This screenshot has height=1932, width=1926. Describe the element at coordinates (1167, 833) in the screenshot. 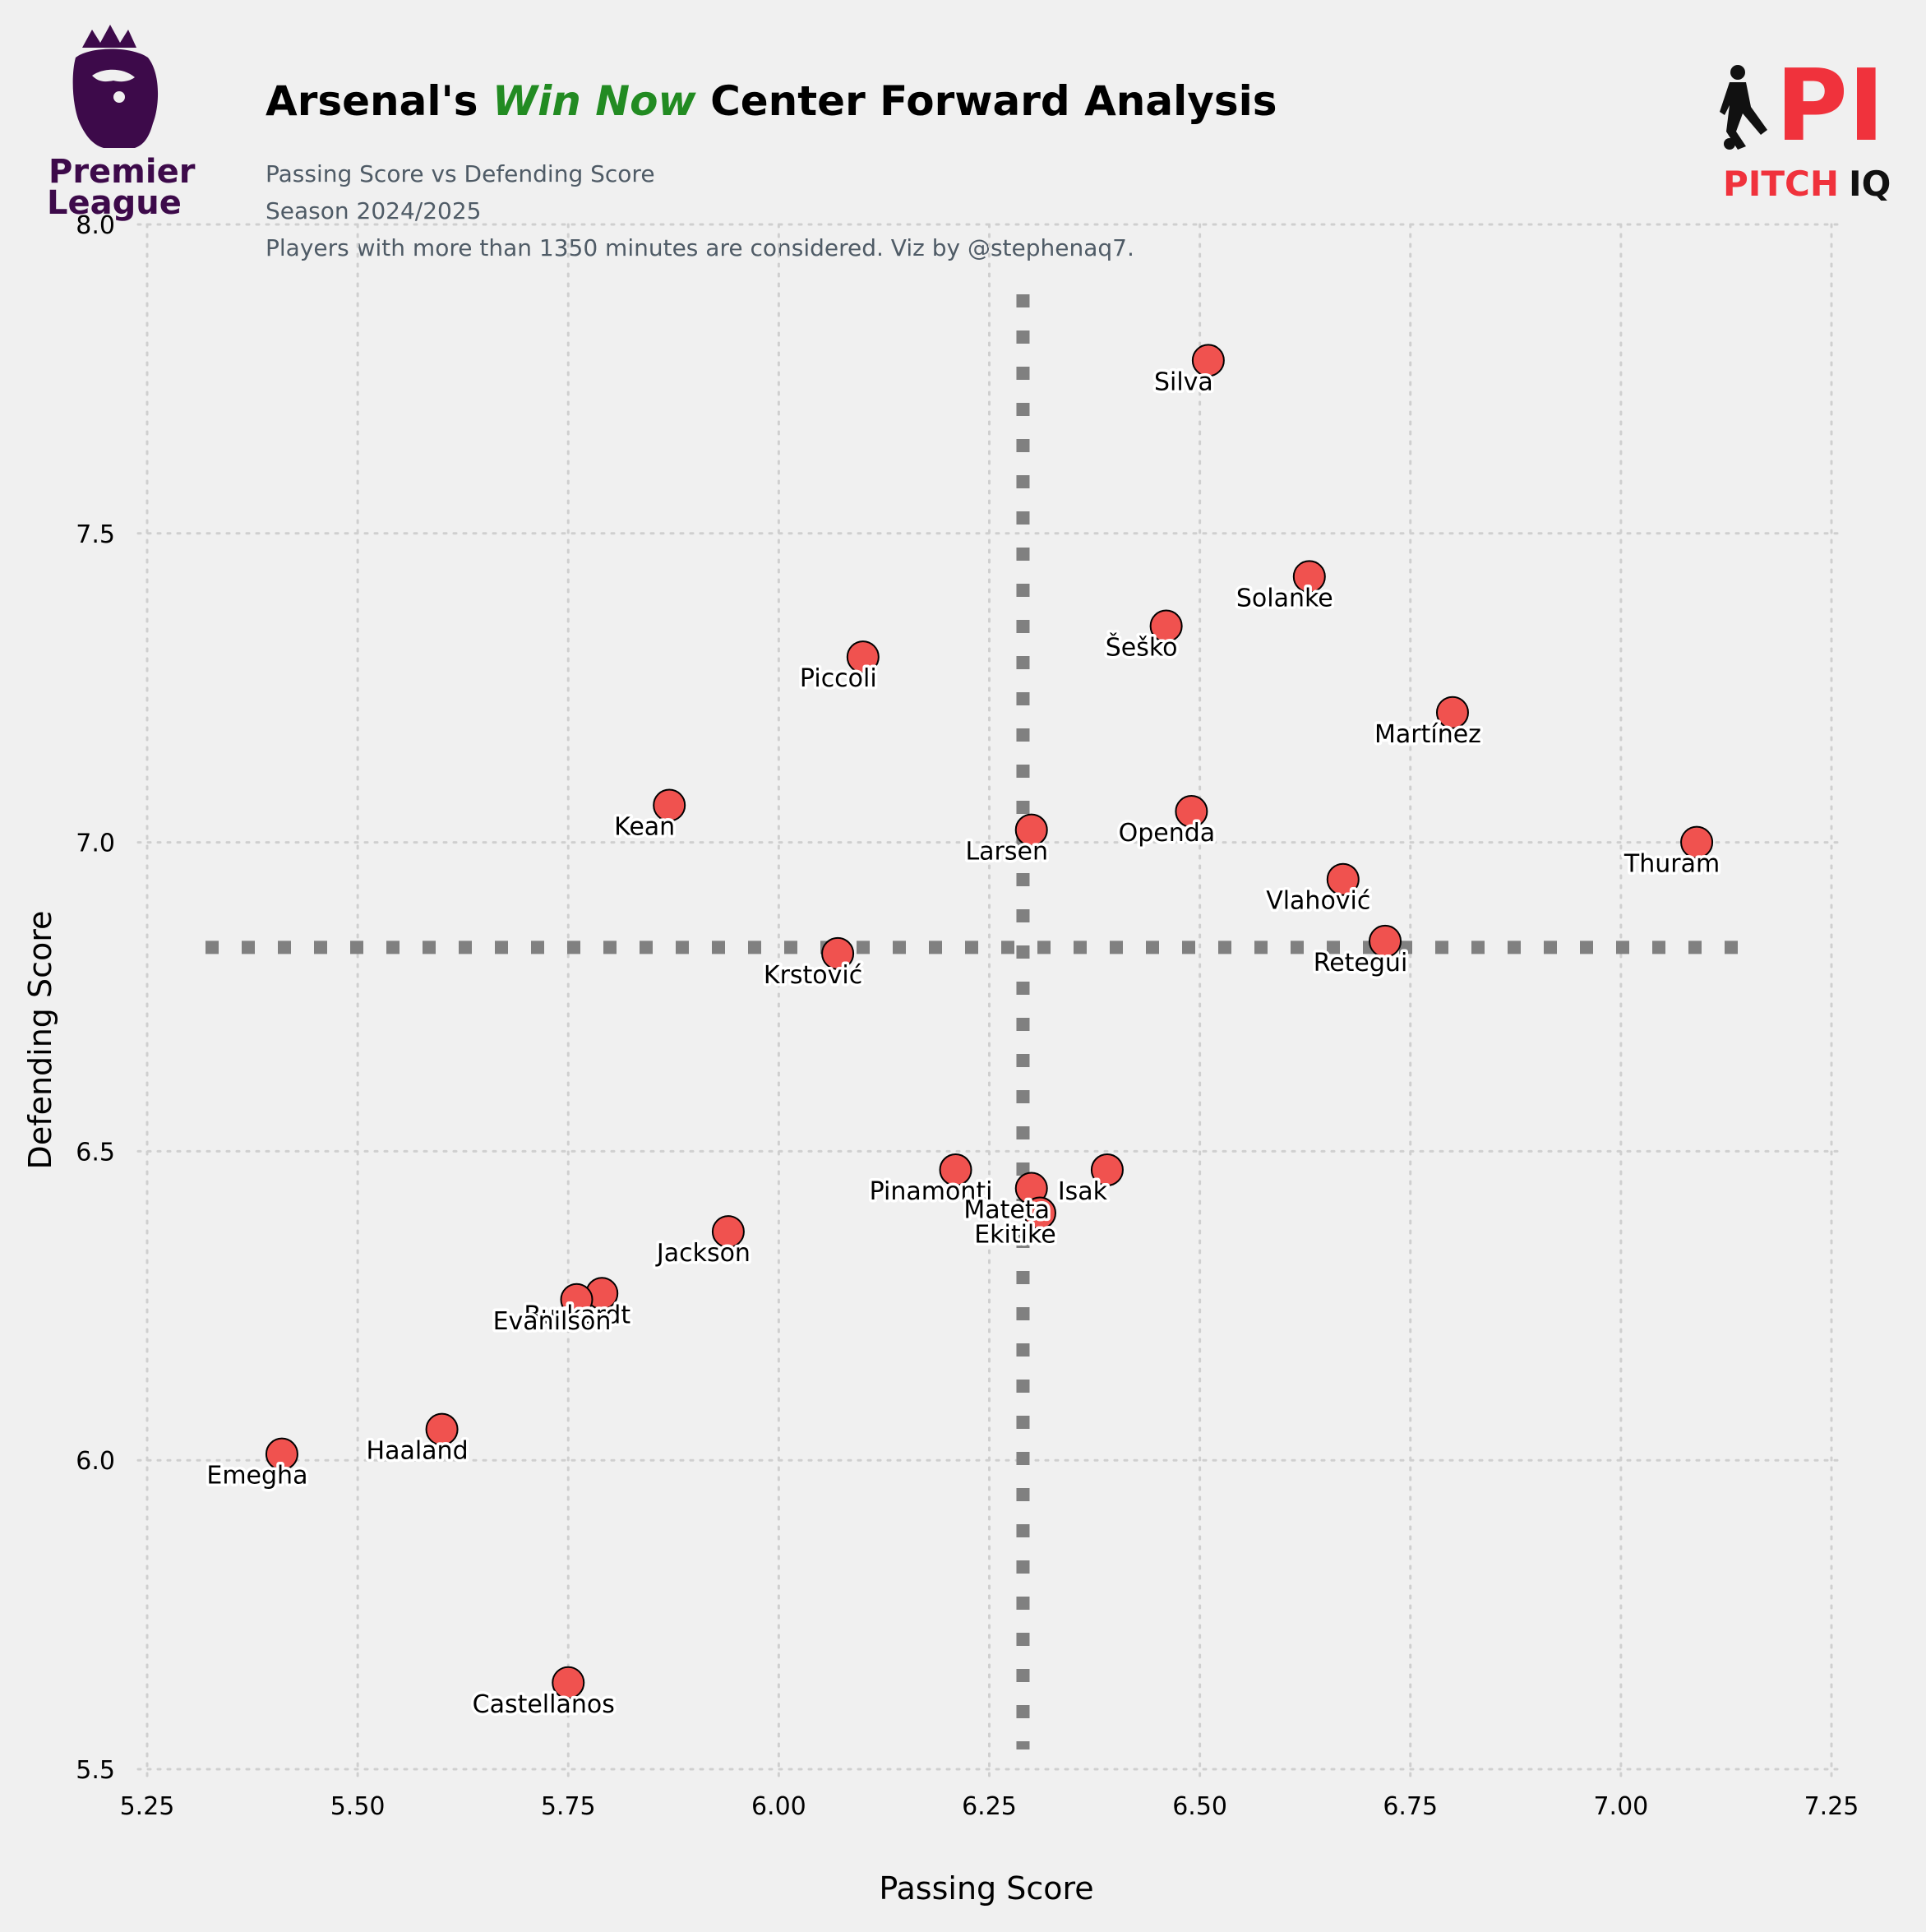

I see `point-label: Openda` at that location.